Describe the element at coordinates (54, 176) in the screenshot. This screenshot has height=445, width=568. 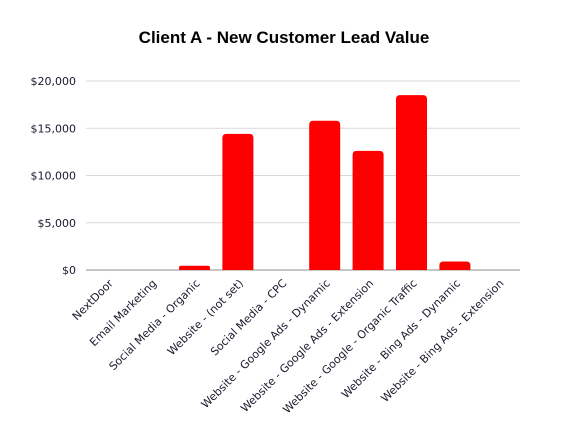
I see `y-tick-label: $10,000` at that location.